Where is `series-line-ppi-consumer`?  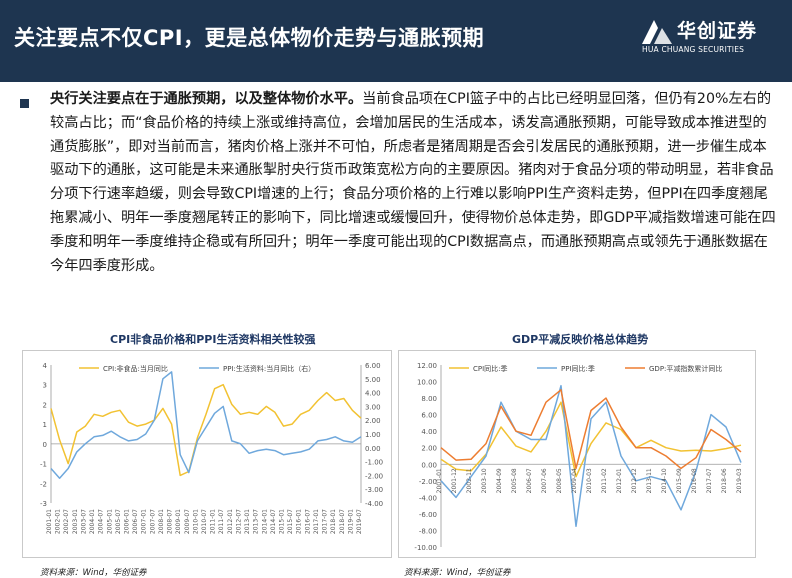
series-line-ppi-consumer is located at coordinates (206, 425).